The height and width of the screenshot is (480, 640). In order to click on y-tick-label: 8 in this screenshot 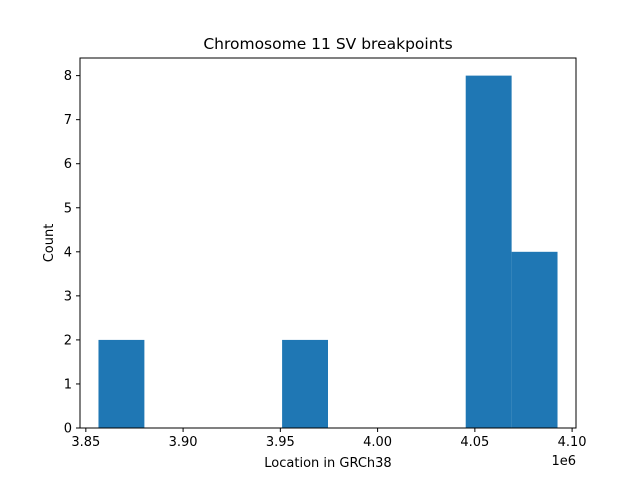, I will do `click(68, 76)`.